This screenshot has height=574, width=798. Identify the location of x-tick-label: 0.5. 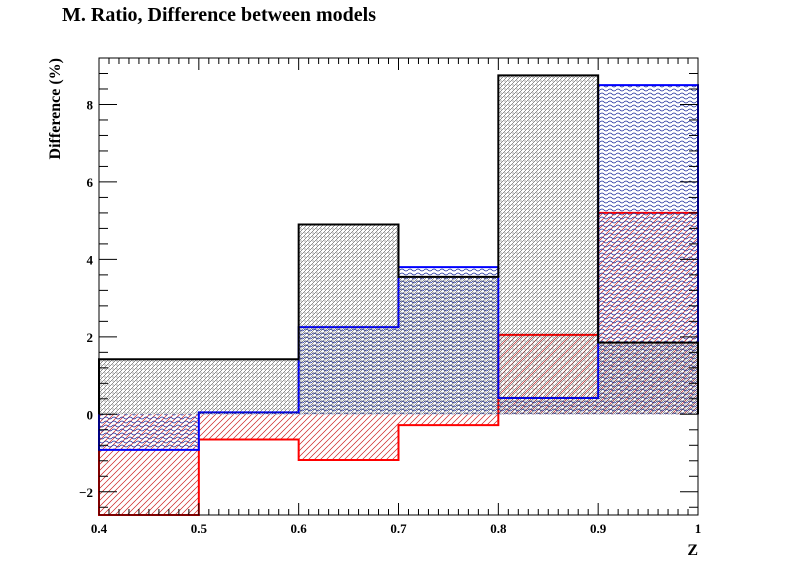
(199, 528).